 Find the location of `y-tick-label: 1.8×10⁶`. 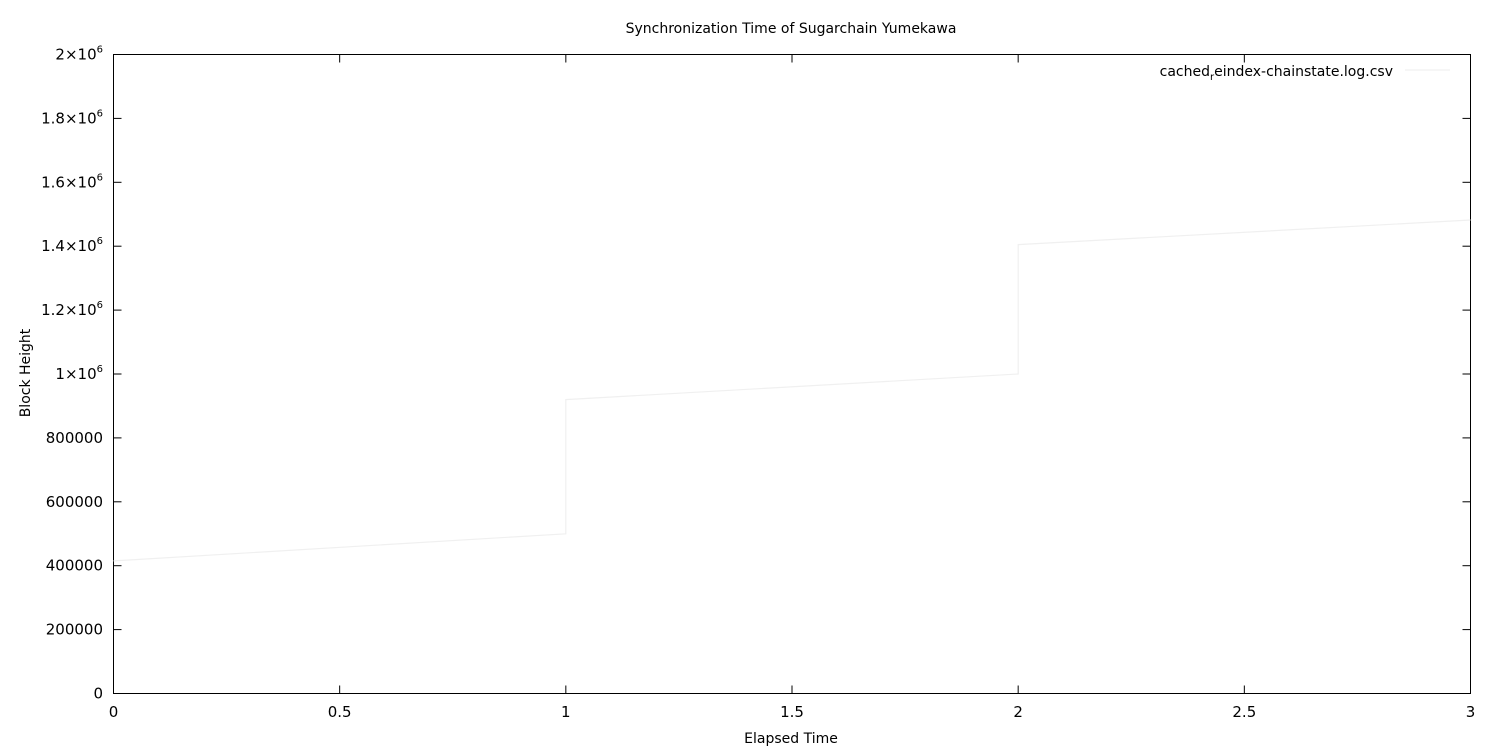

y-tick-label: 1.8×10⁶ is located at coordinates (72, 117).